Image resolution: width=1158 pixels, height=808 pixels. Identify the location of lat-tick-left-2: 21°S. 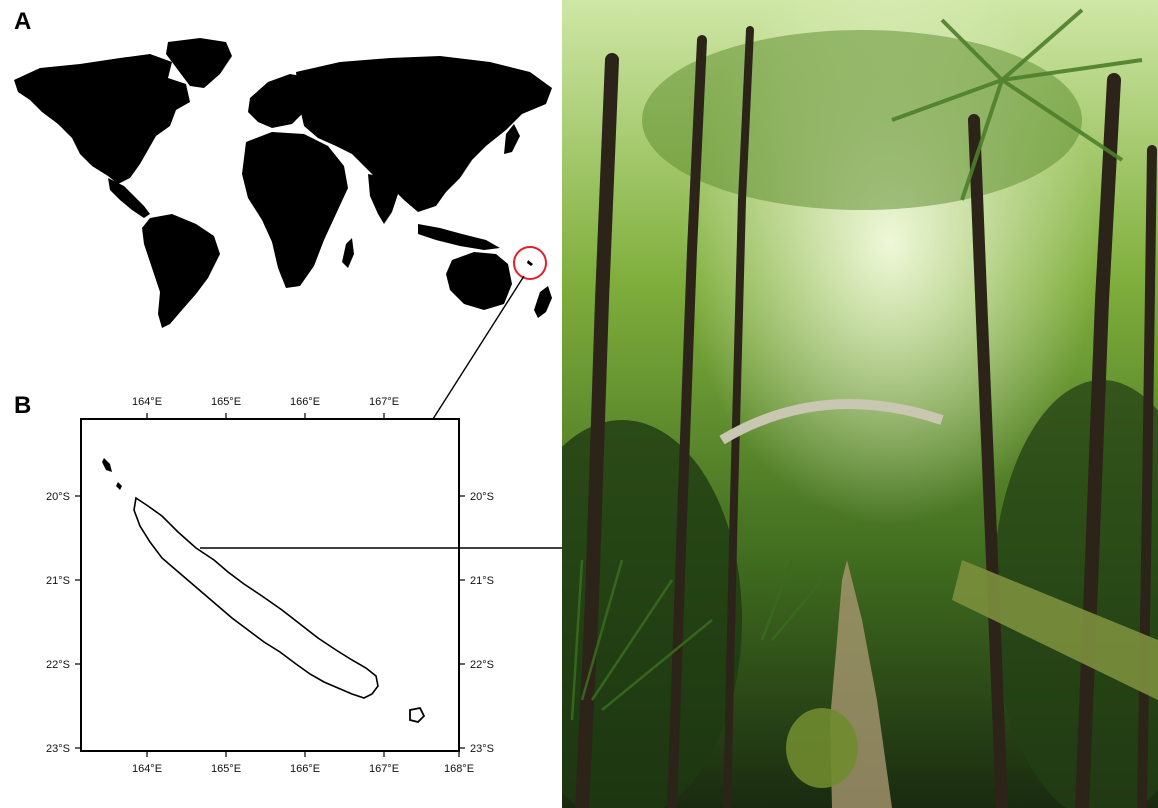
(58, 581).